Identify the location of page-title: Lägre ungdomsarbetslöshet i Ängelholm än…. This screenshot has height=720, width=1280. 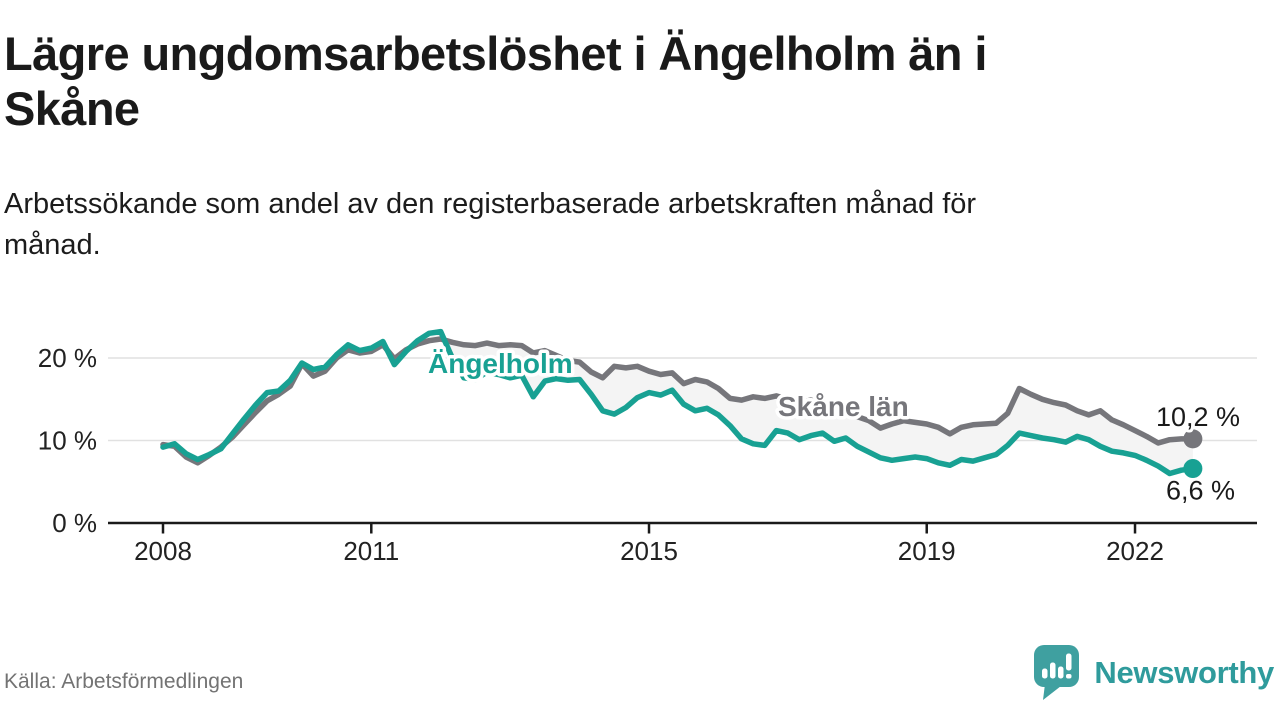
(495, 81).